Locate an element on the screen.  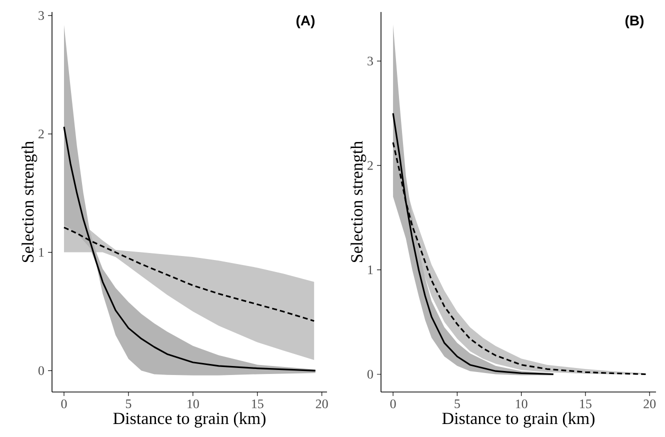
chart-title: (B) is located at coordinates (634, 21).